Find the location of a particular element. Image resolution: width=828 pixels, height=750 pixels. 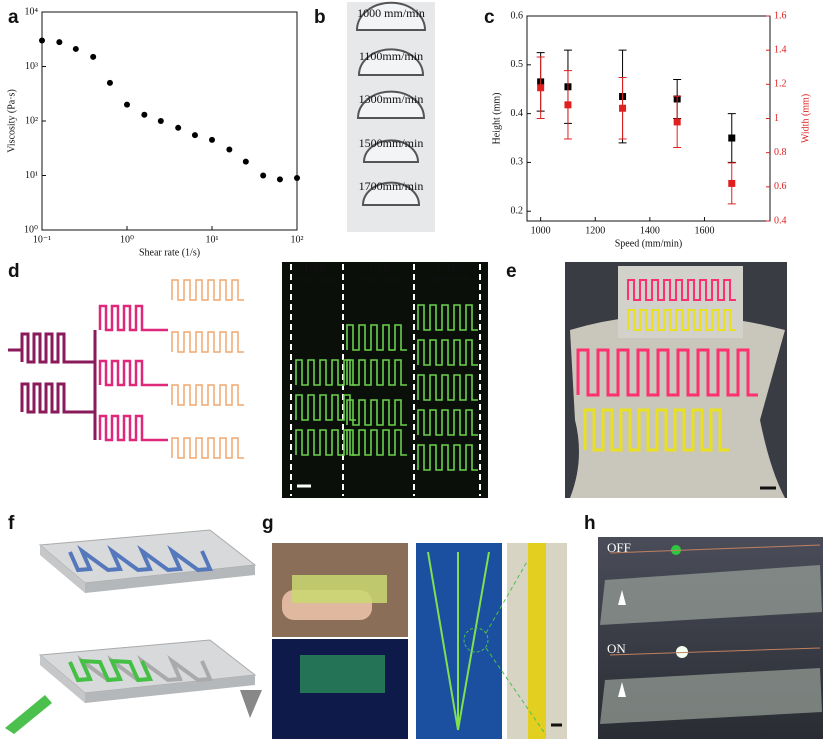

speed-label: 1500mm/min is located at coordinates (391, 143).